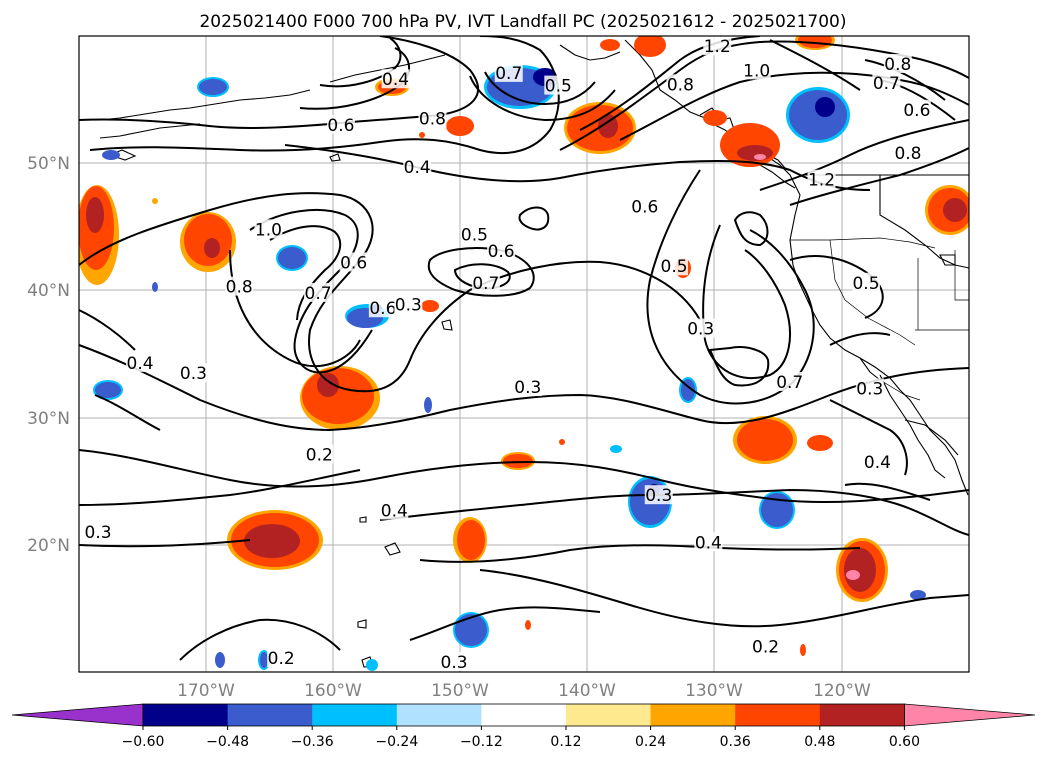 The image size is (1047, 769). I want to click on contour-label: 0.5, so click(558, 87).